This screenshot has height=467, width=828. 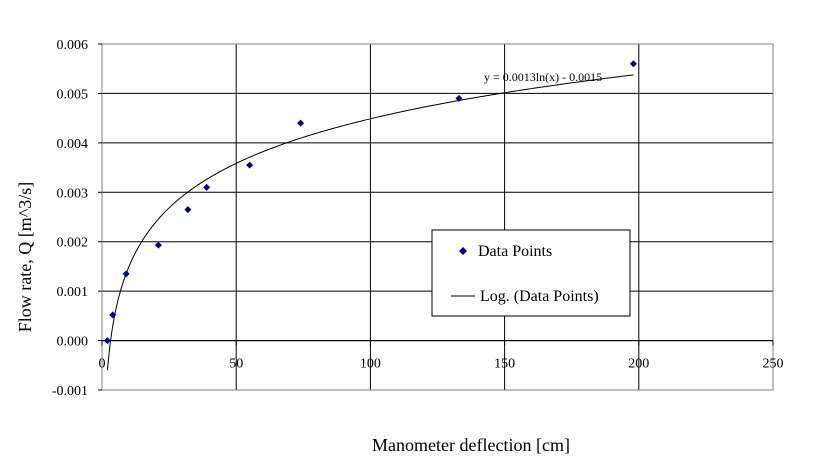 I want to click on legend: Data Points Log. (Data Points), so click(x=531, y=273).